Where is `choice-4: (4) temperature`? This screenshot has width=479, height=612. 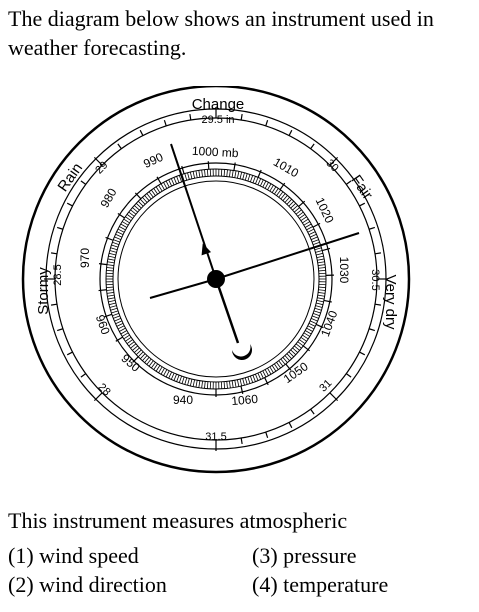 choice-4: (4) temperature is located at coordinates (320, 585).